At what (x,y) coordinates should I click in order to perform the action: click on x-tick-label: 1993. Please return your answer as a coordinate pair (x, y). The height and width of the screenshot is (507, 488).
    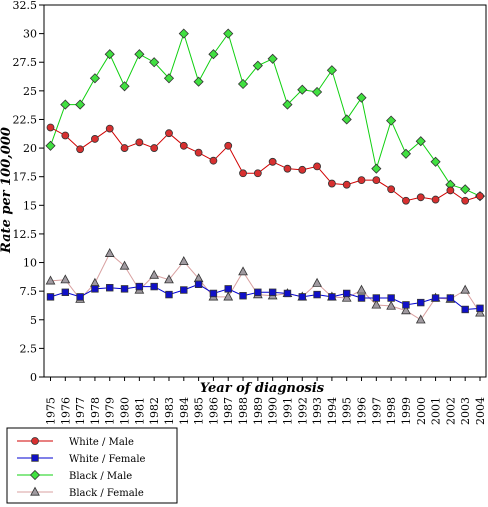
    Looking at the image, I should click on (317, 411).